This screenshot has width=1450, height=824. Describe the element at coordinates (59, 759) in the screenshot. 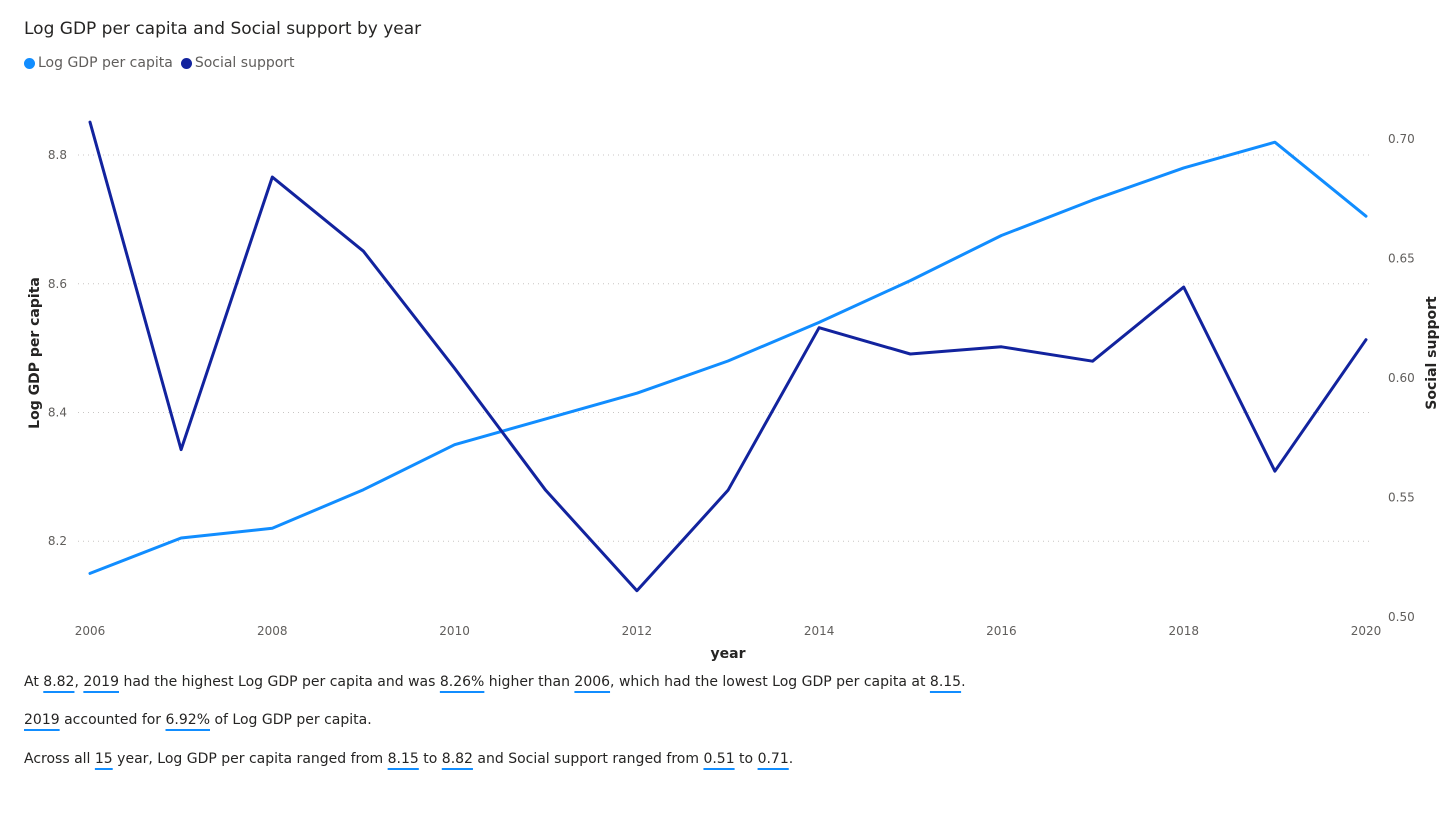

I see `narrative-text: Across all` at that location.